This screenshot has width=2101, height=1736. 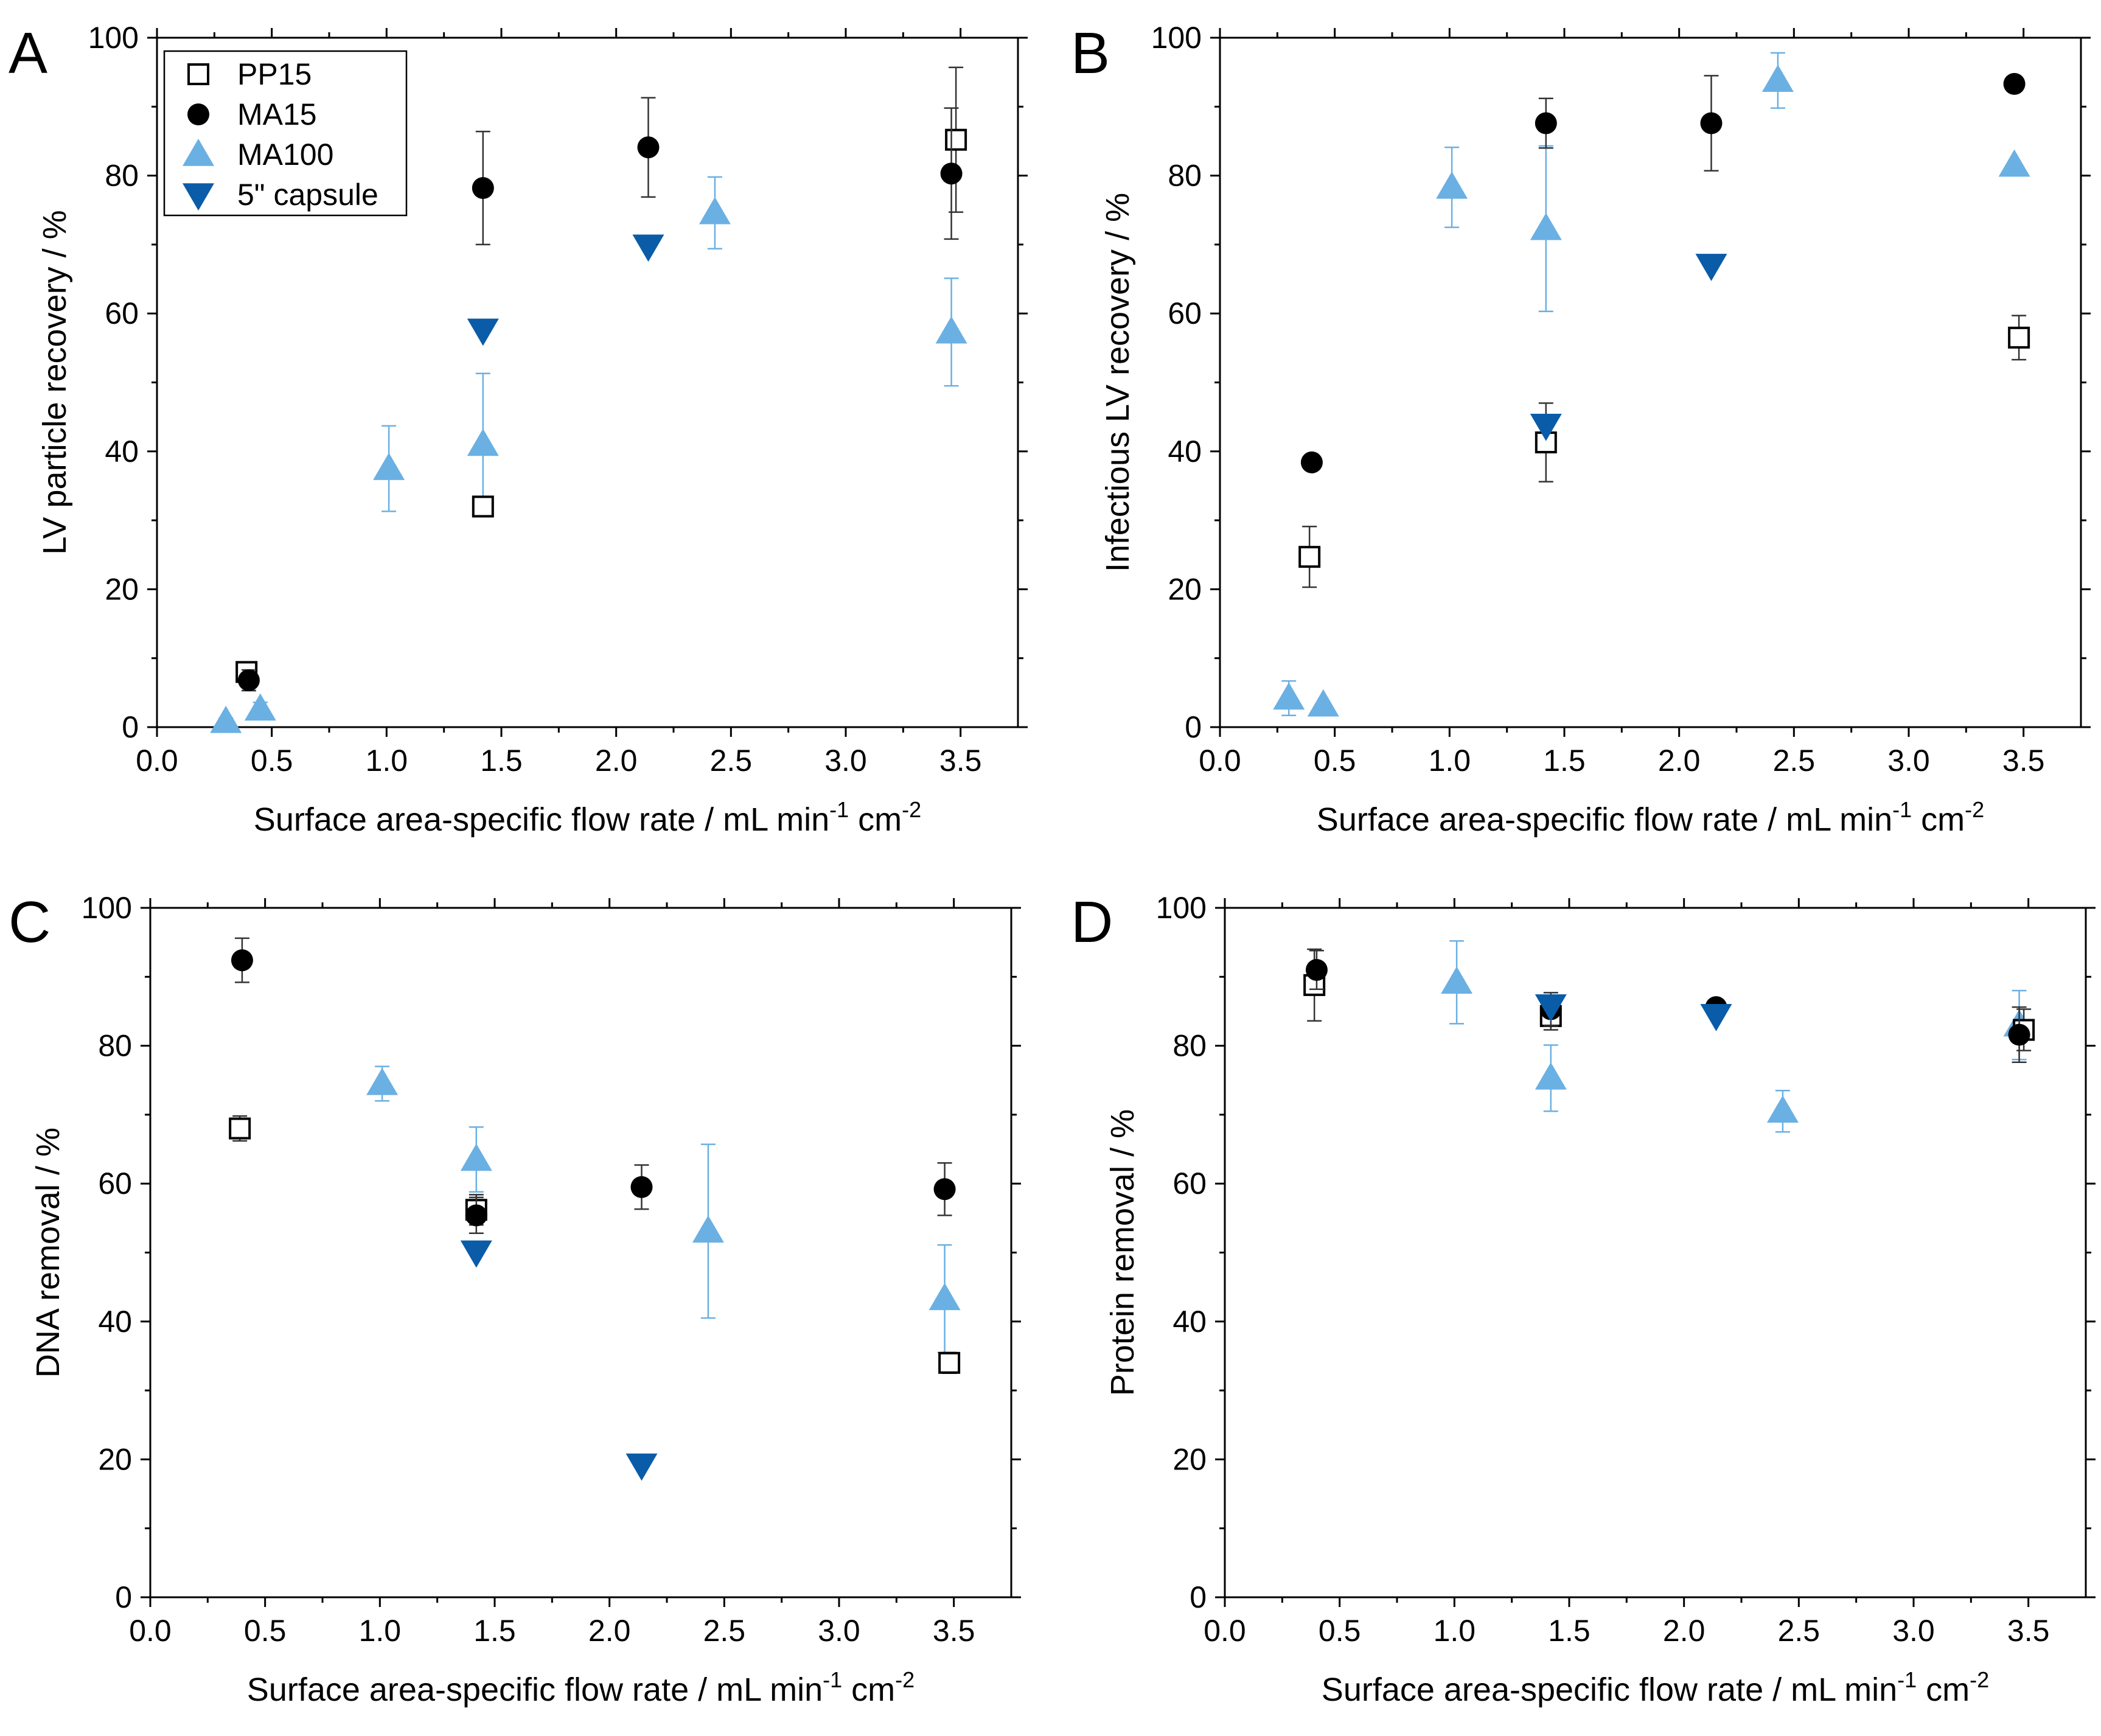 I want to click on panel-letter: A, so click(x=28, y=53).